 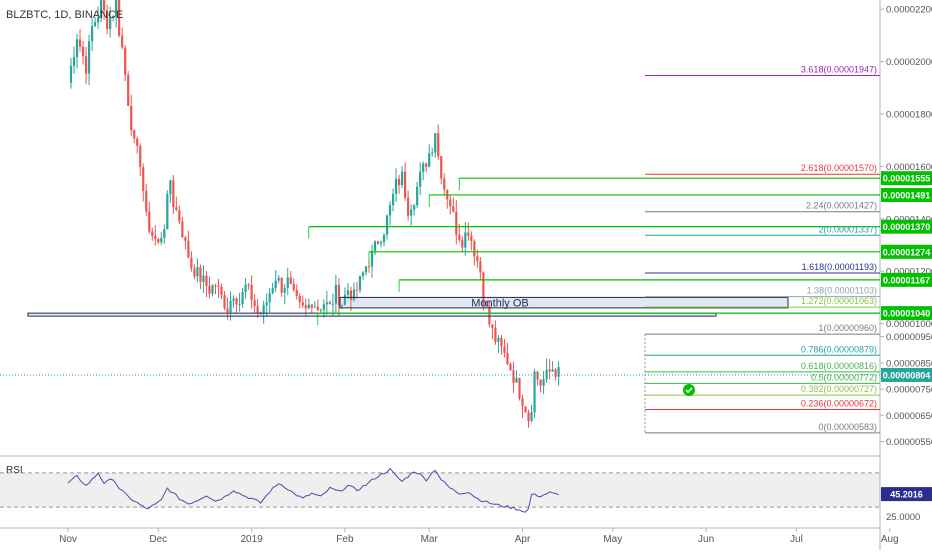 I want to click on fib-label: 1.38(0.00001103), so click(x=842, y=291).